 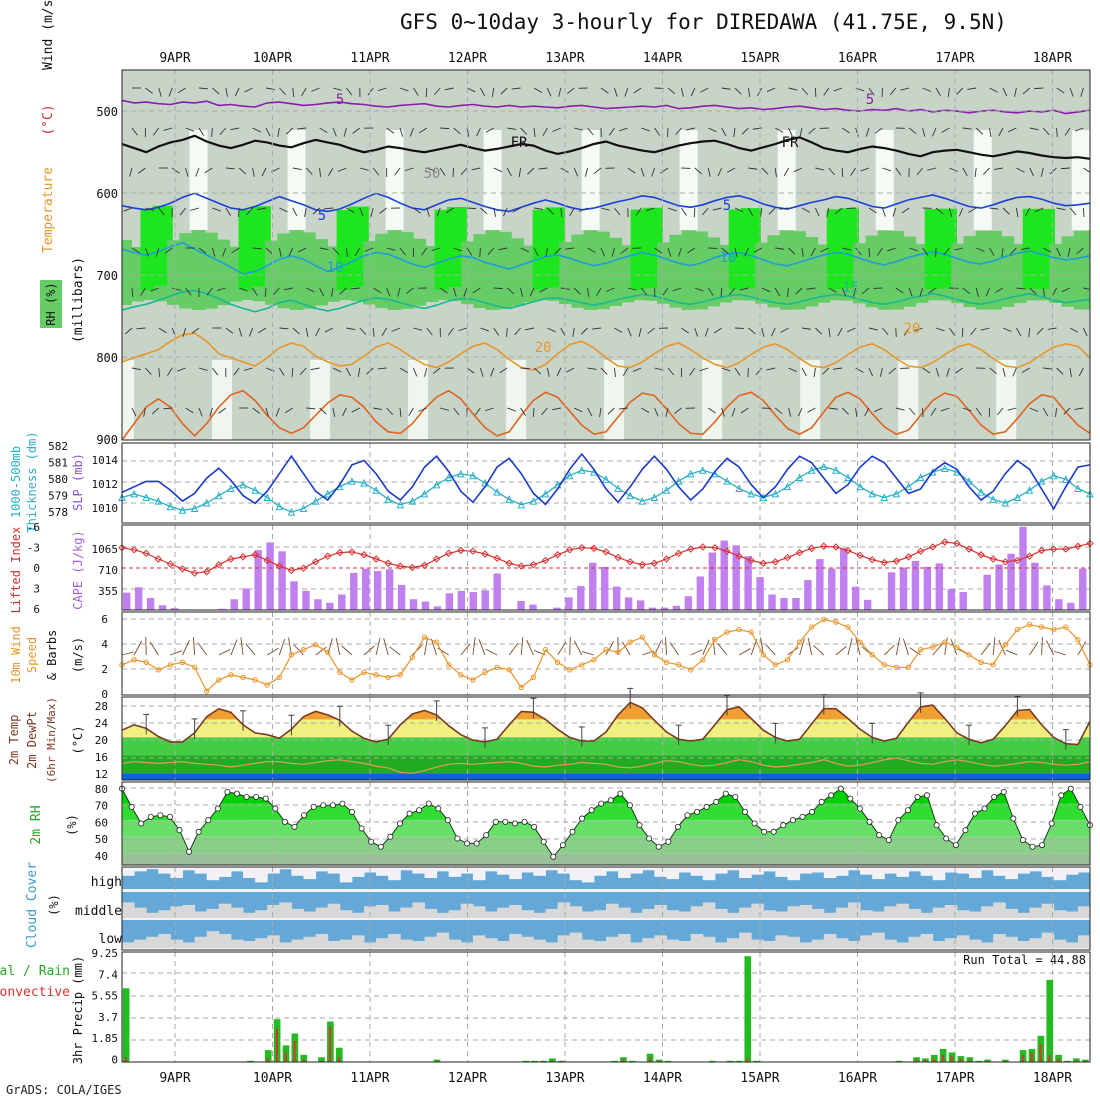 I want to click on ylabel-rh: RH (%), so click(x=51, y=303).